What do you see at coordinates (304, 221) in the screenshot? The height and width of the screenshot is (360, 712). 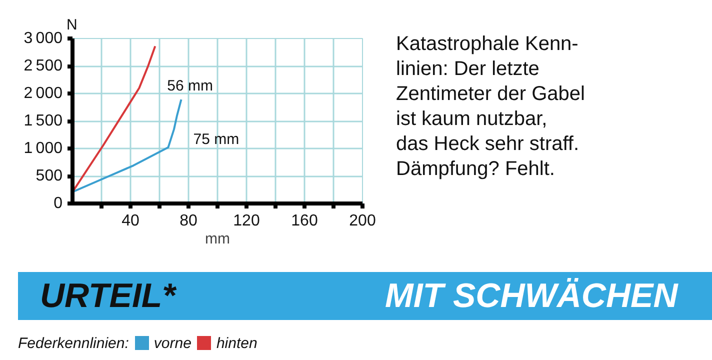 I see `x-tick-label: 160` at bounding box center [304, 221].